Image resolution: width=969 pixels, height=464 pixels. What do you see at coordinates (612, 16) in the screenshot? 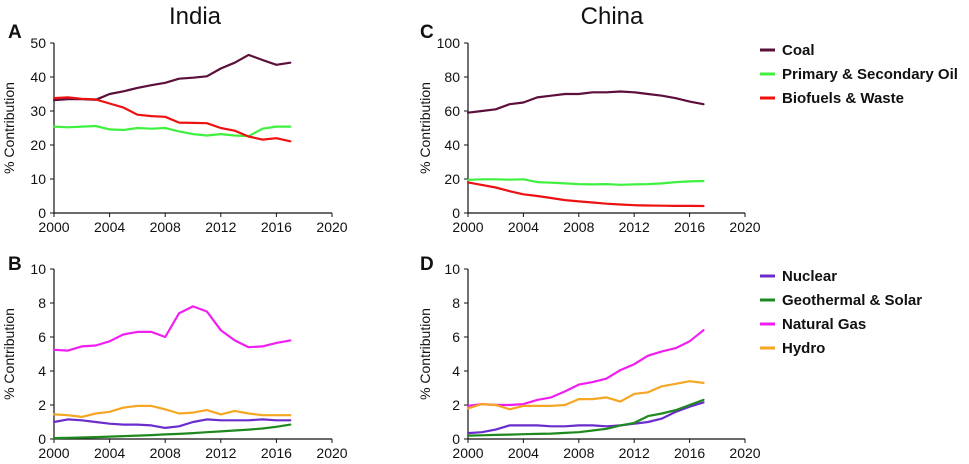
I see `col-title-china: China` at bounding box center [612, 16].